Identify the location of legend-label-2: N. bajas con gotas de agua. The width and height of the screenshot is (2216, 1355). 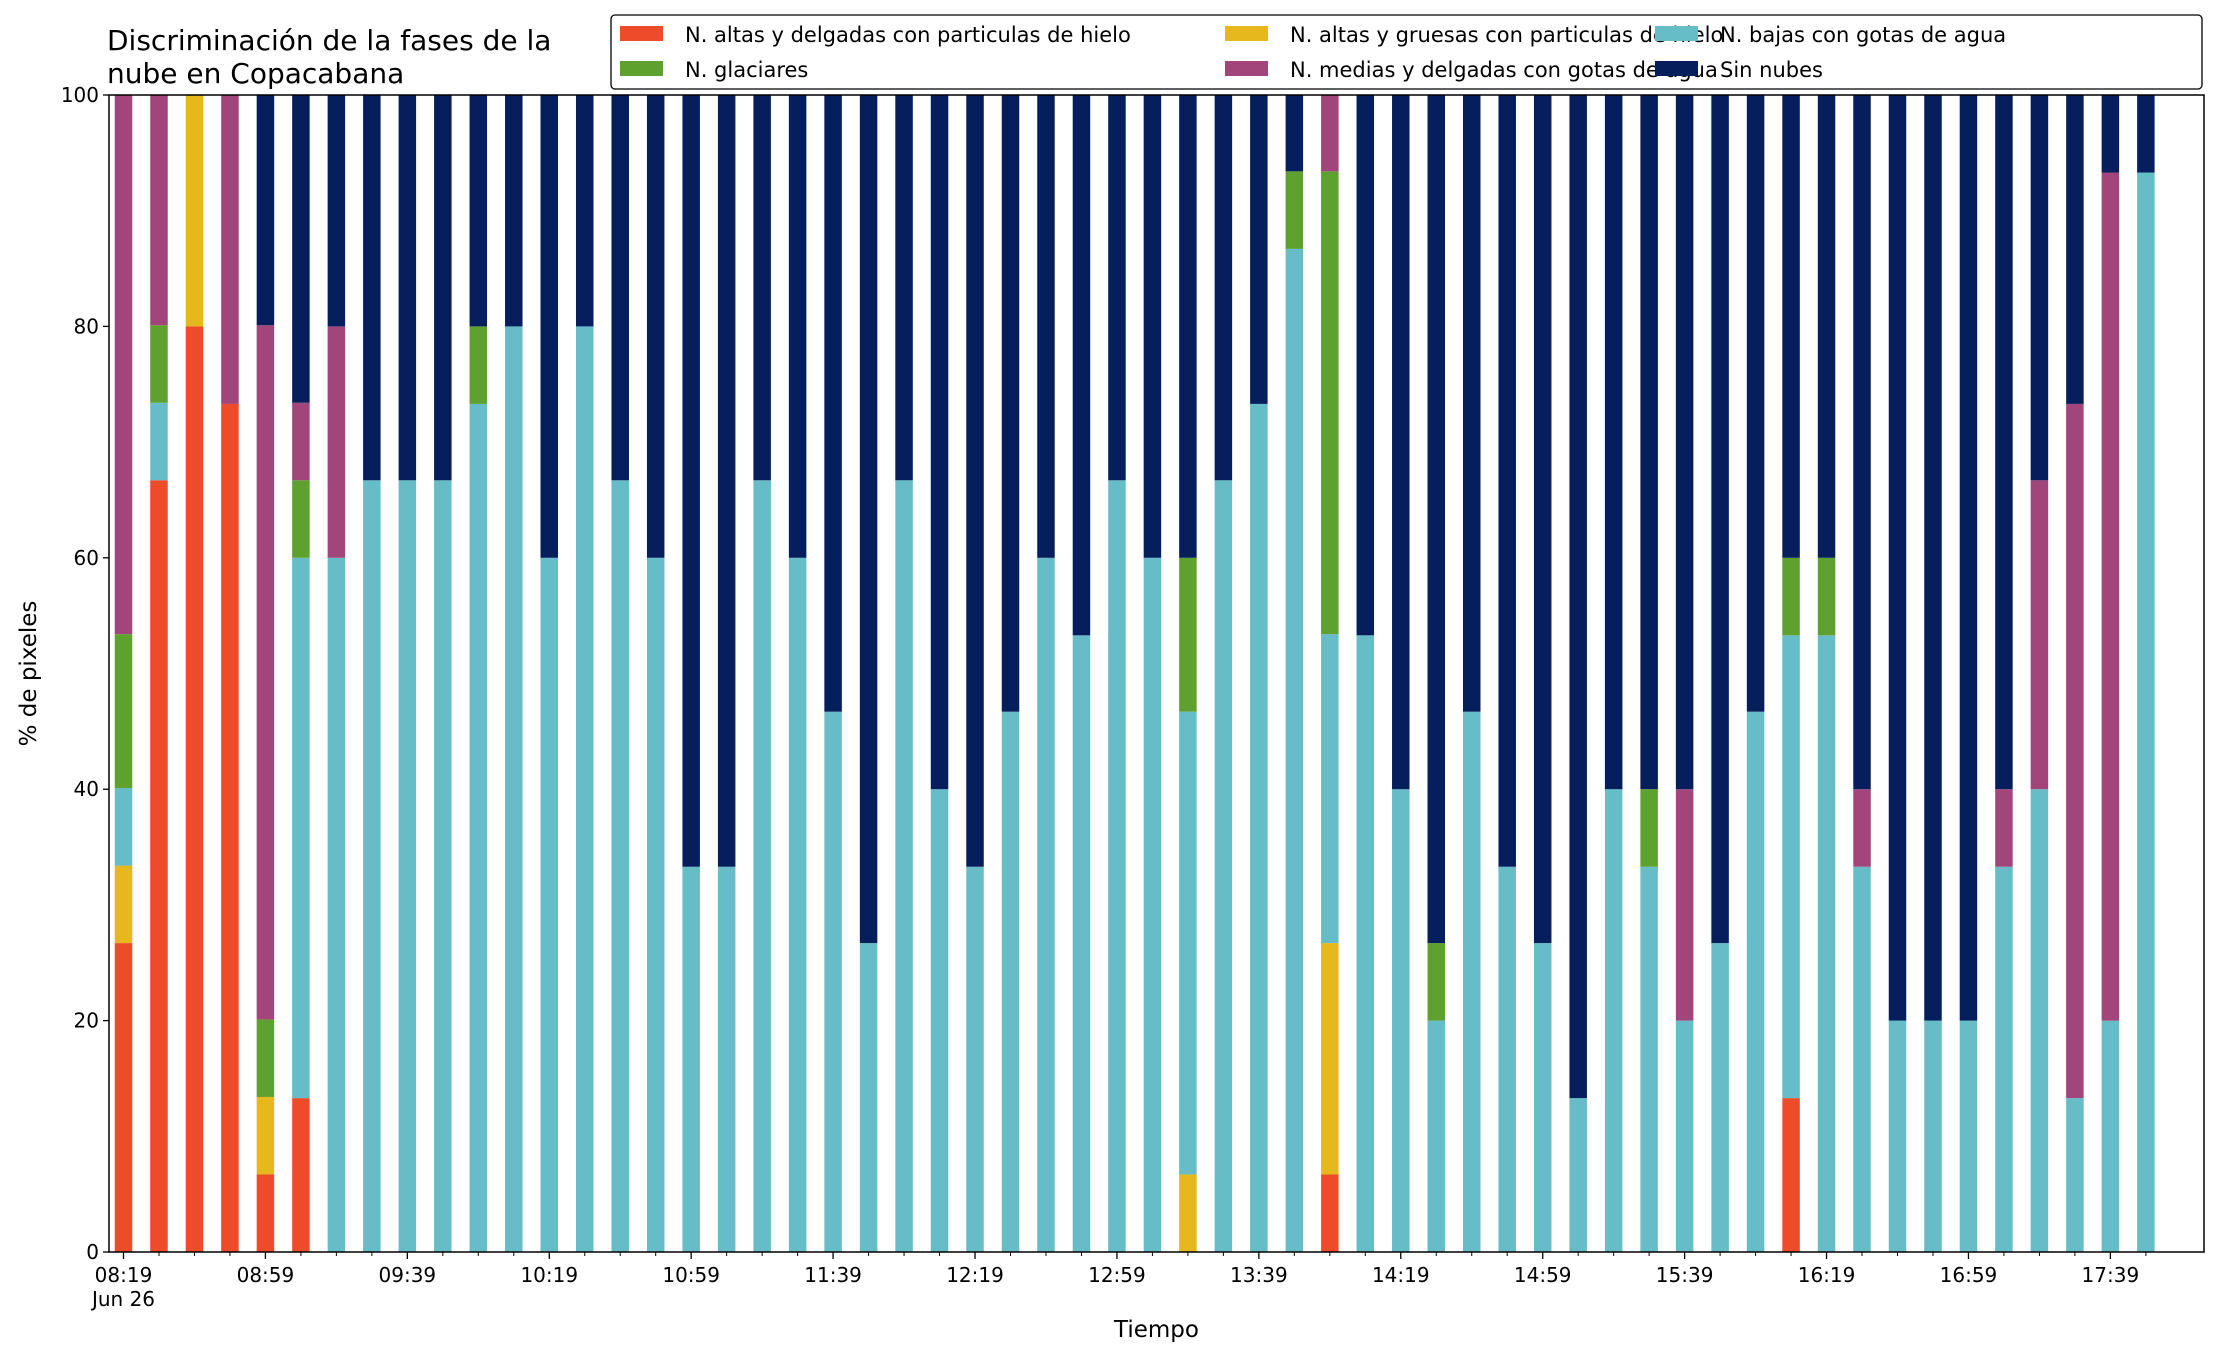
(1863, 35).